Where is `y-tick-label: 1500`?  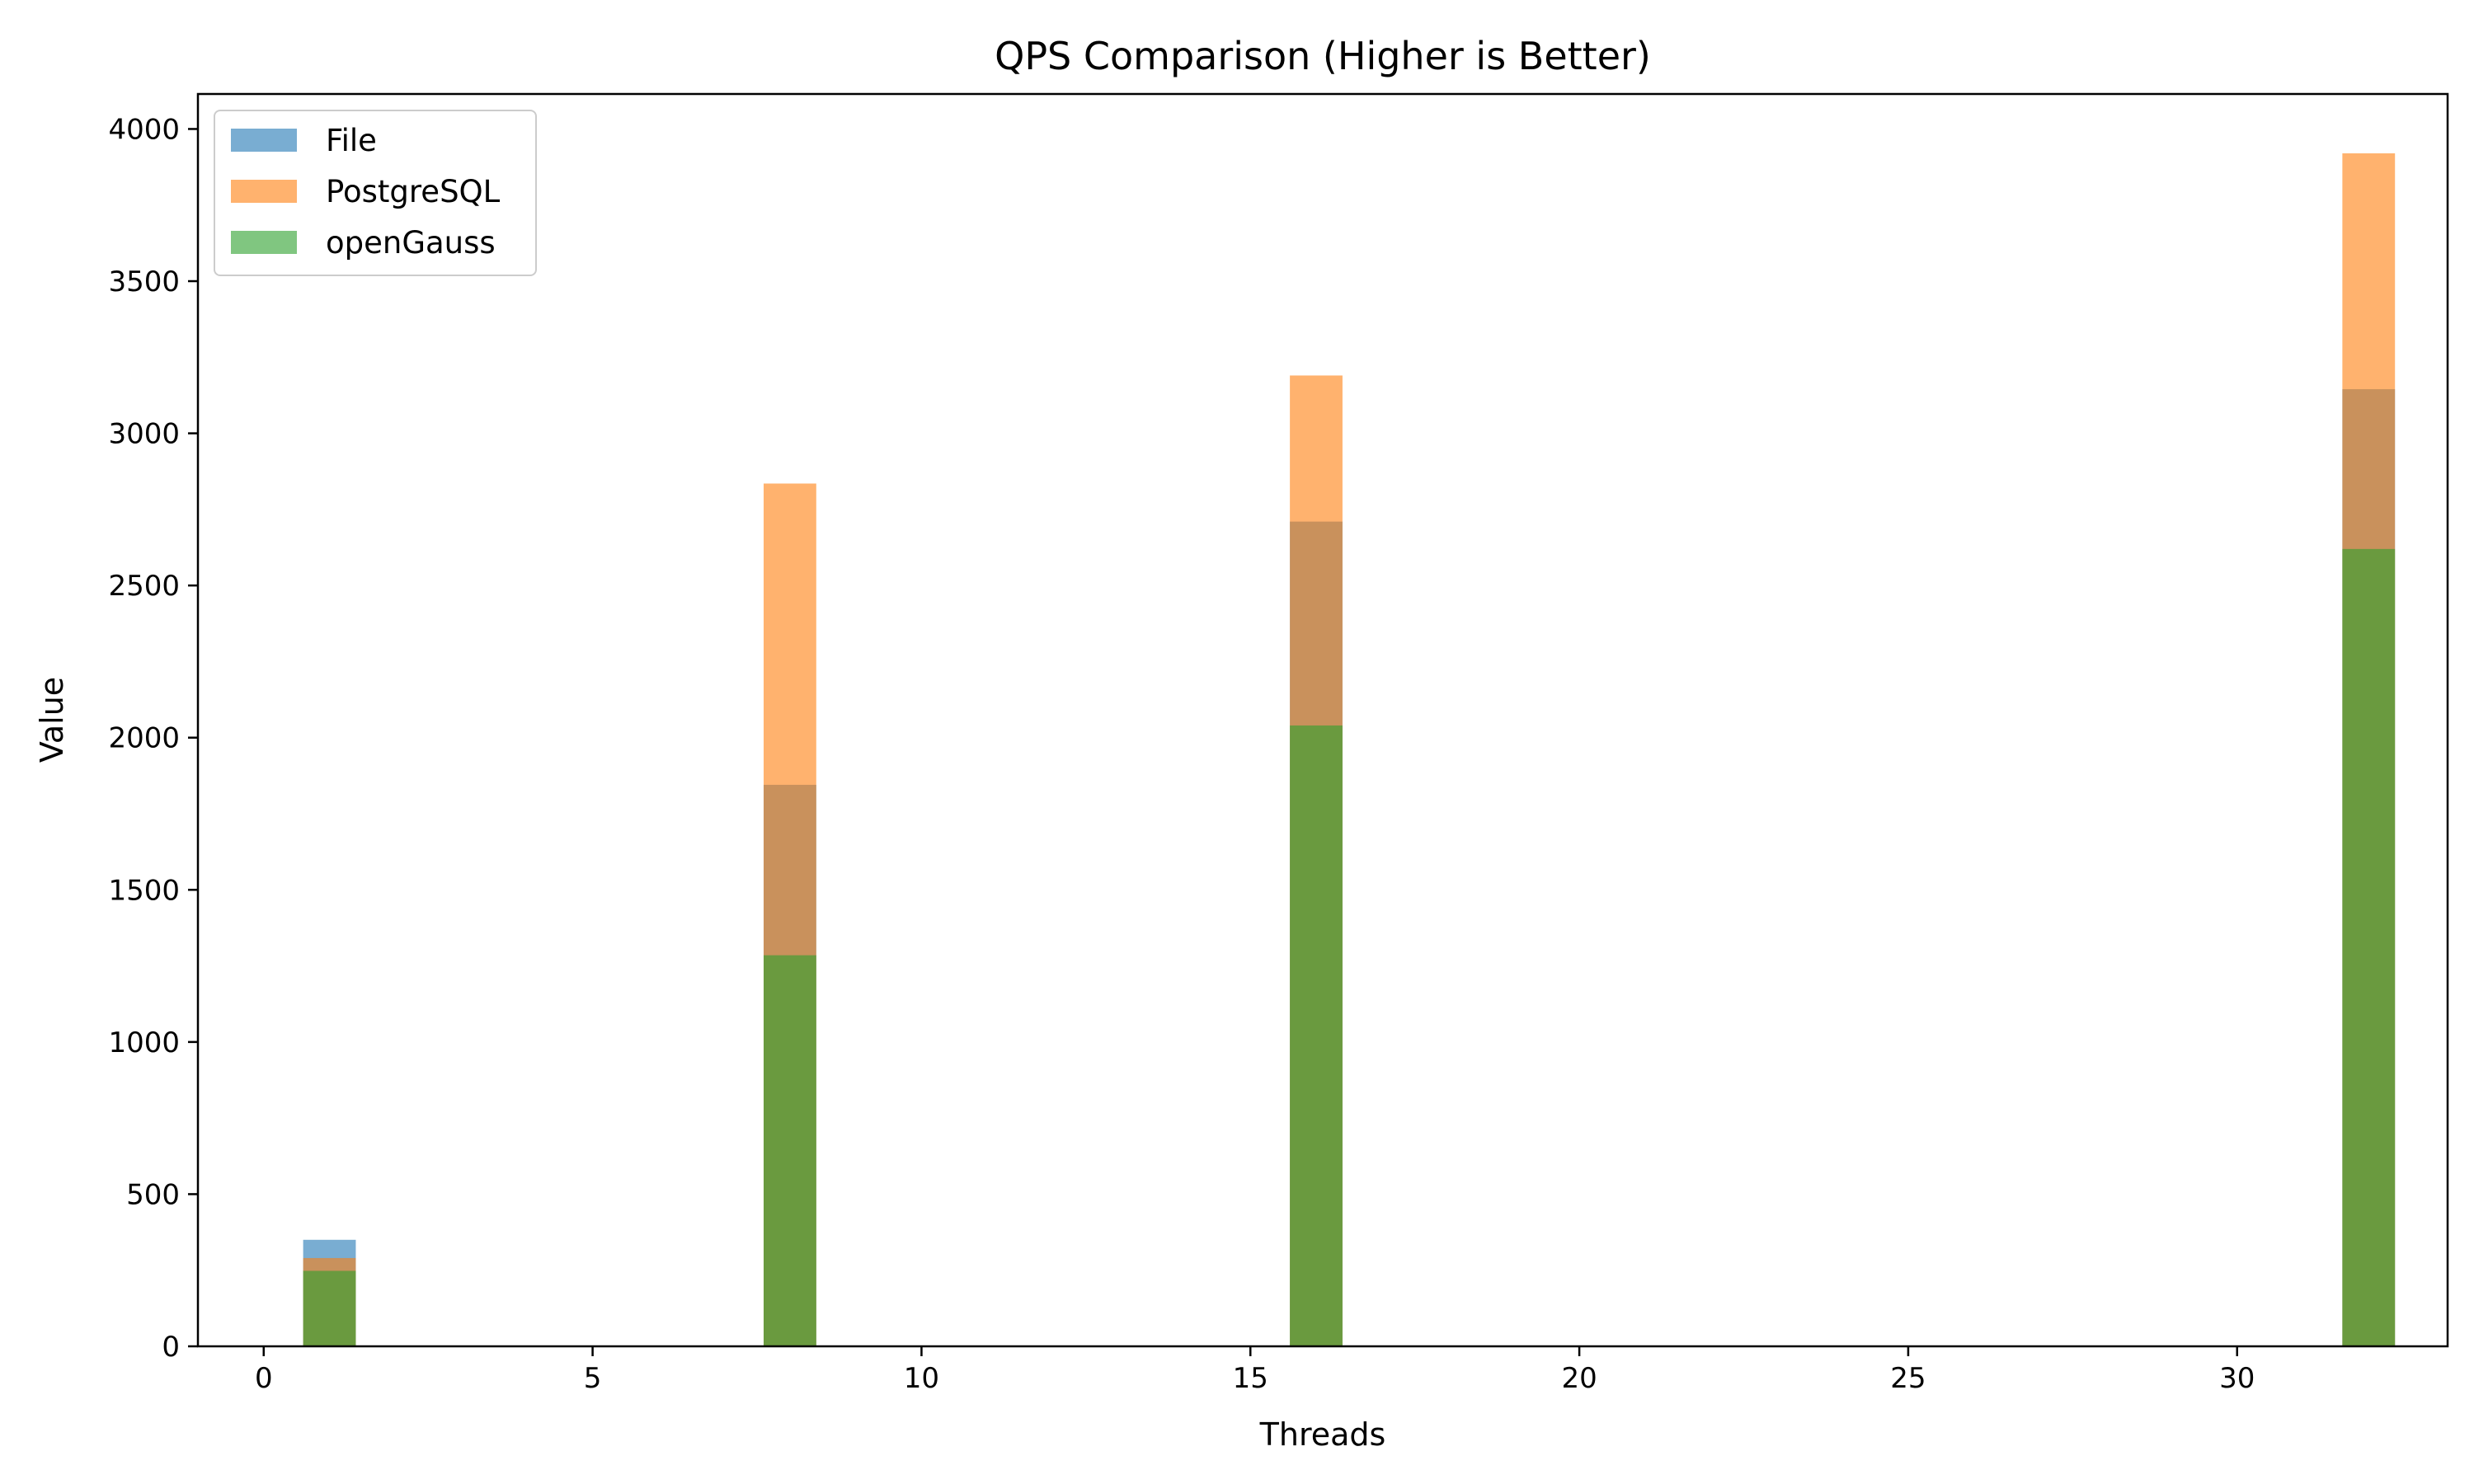 y-tick-label: 1500 is located at coordinates (144, 891).